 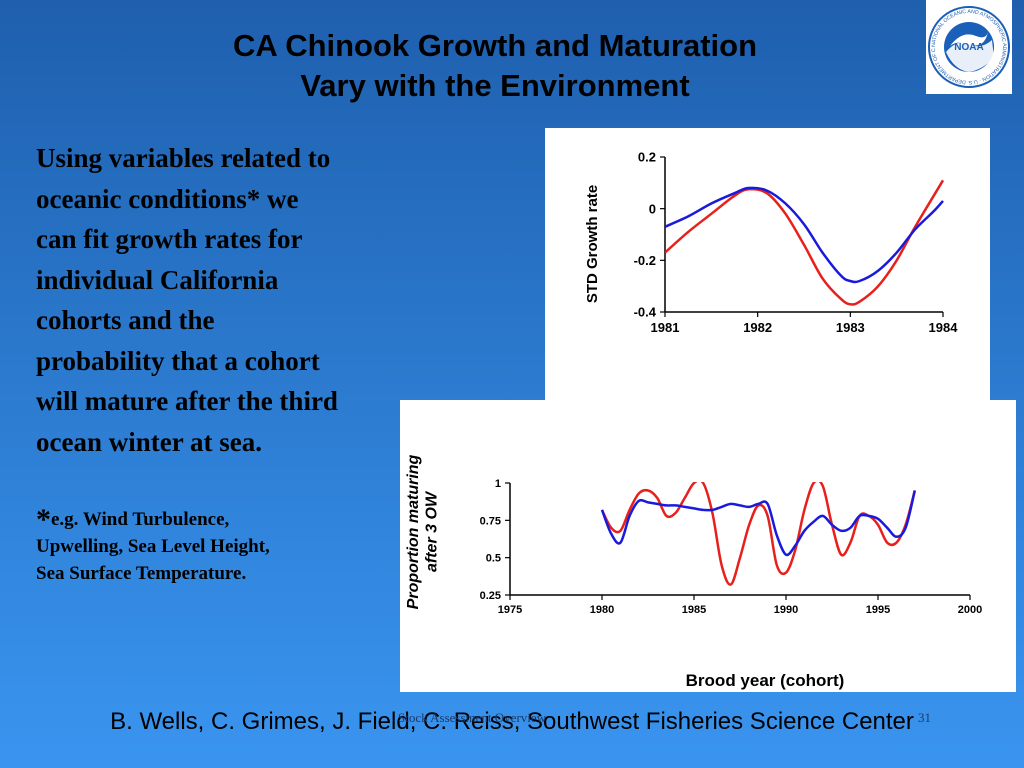 I want to click on footnote-line: Upwelling, Sea Level Height,, so click(x=153, y=546).